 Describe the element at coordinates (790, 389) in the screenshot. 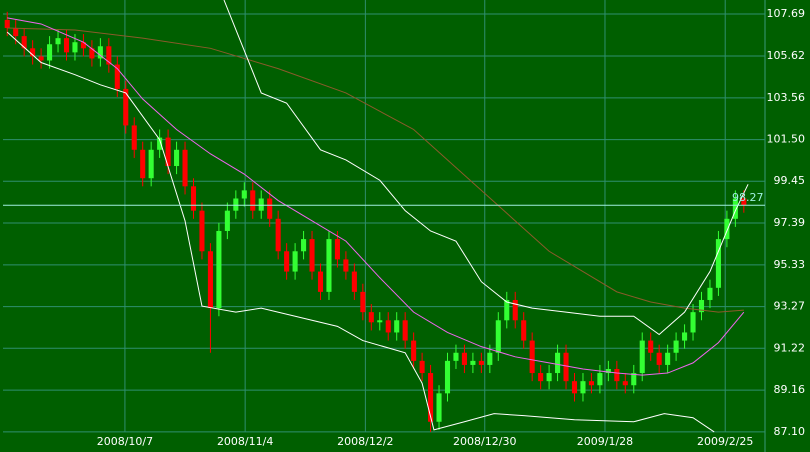

I see `y-tick-label: 89.16` at that location.